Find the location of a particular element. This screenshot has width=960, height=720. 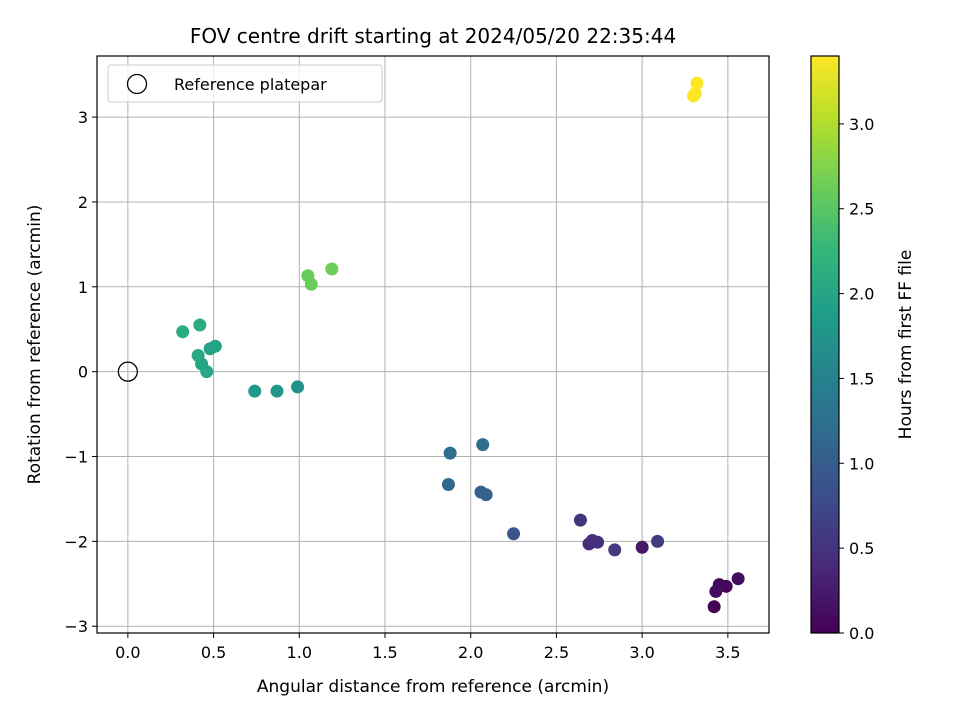

y-axis: −3 −2 −1 0 1 2 3 is located at coordinates (80, 372).